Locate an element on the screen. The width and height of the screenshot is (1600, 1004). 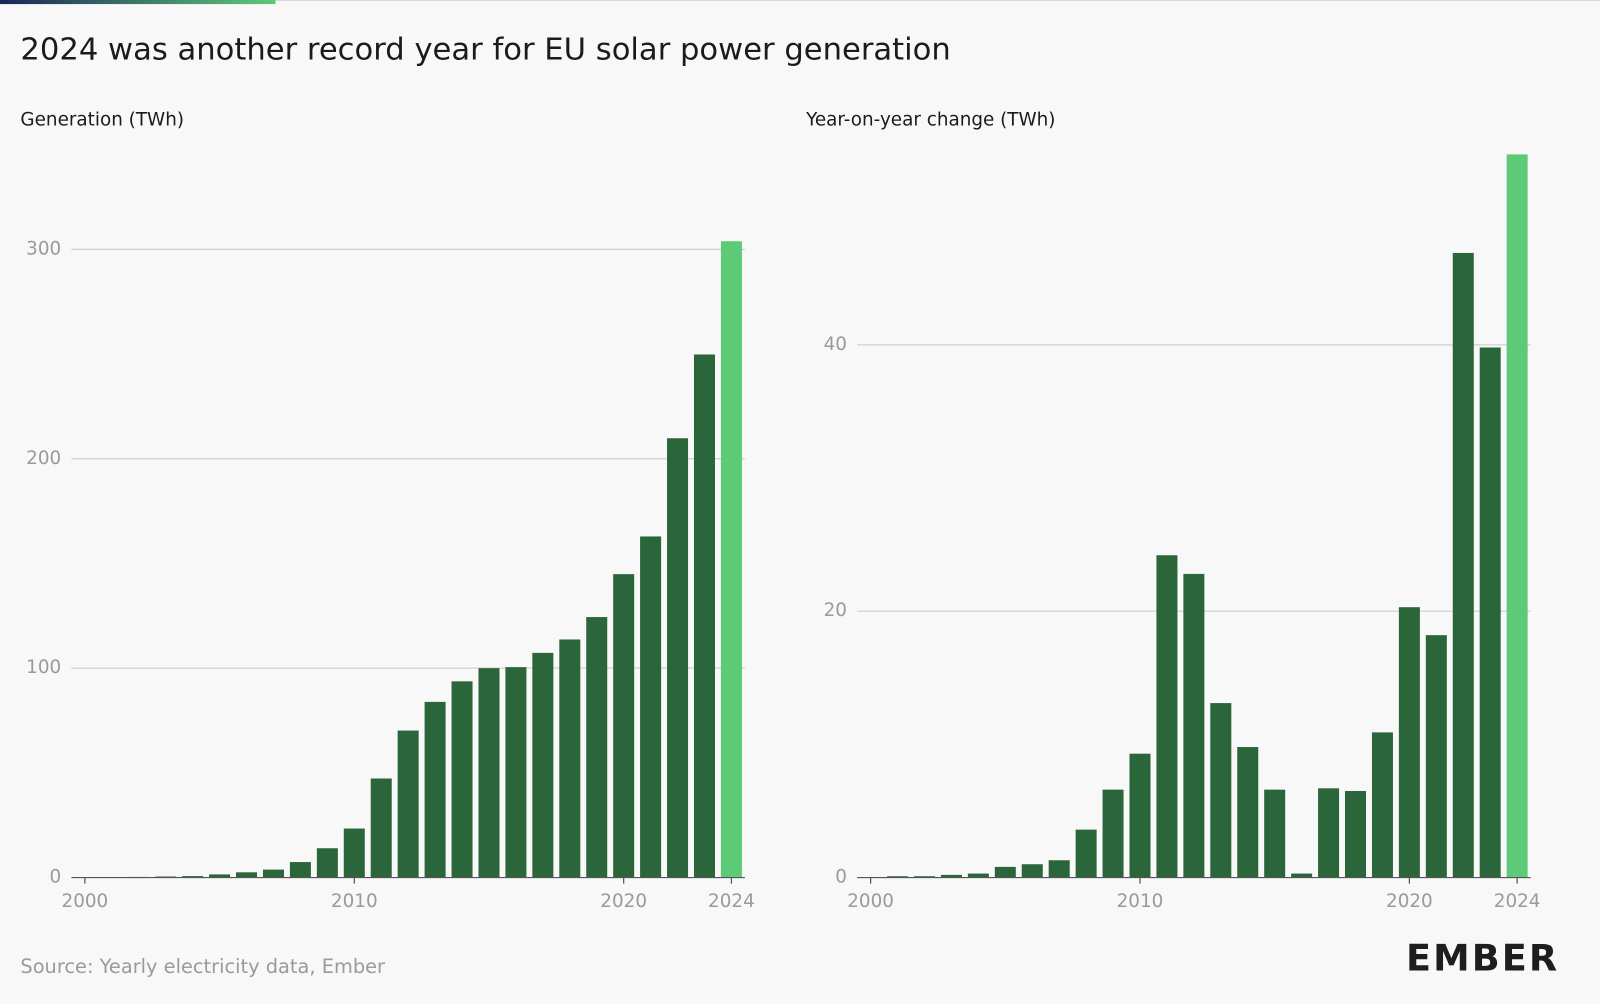
y-tick-label: 20 is located at coordinates (835, 610).